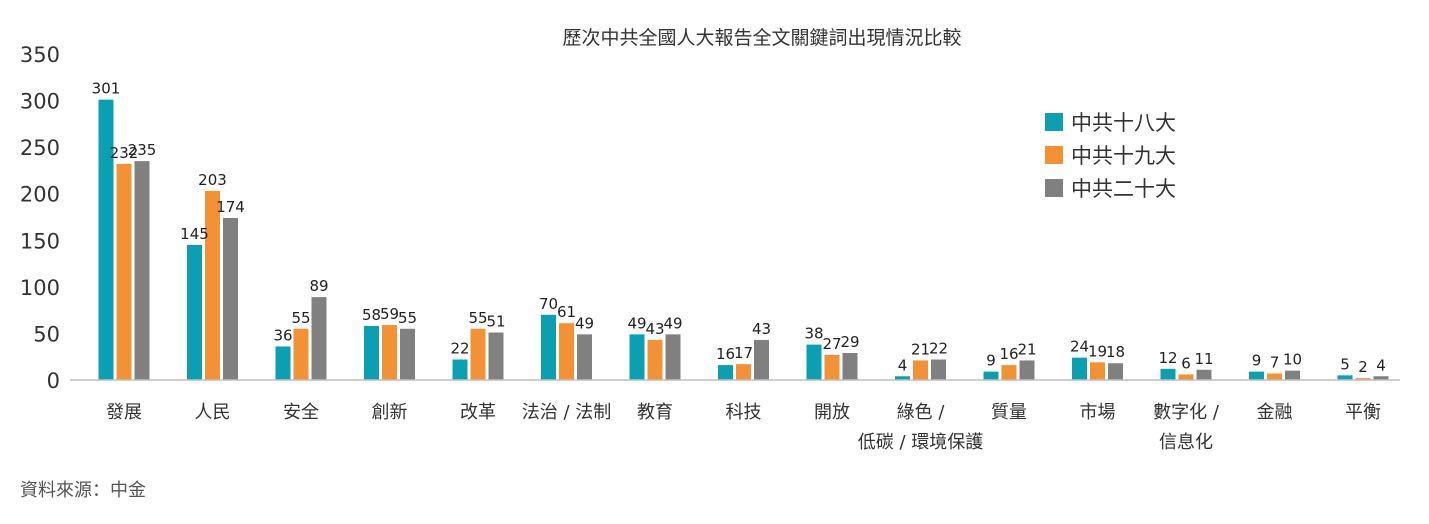  Describe the element at coordinates (1026, 349) in the screenshot. I see `data-label: 21` at that location.